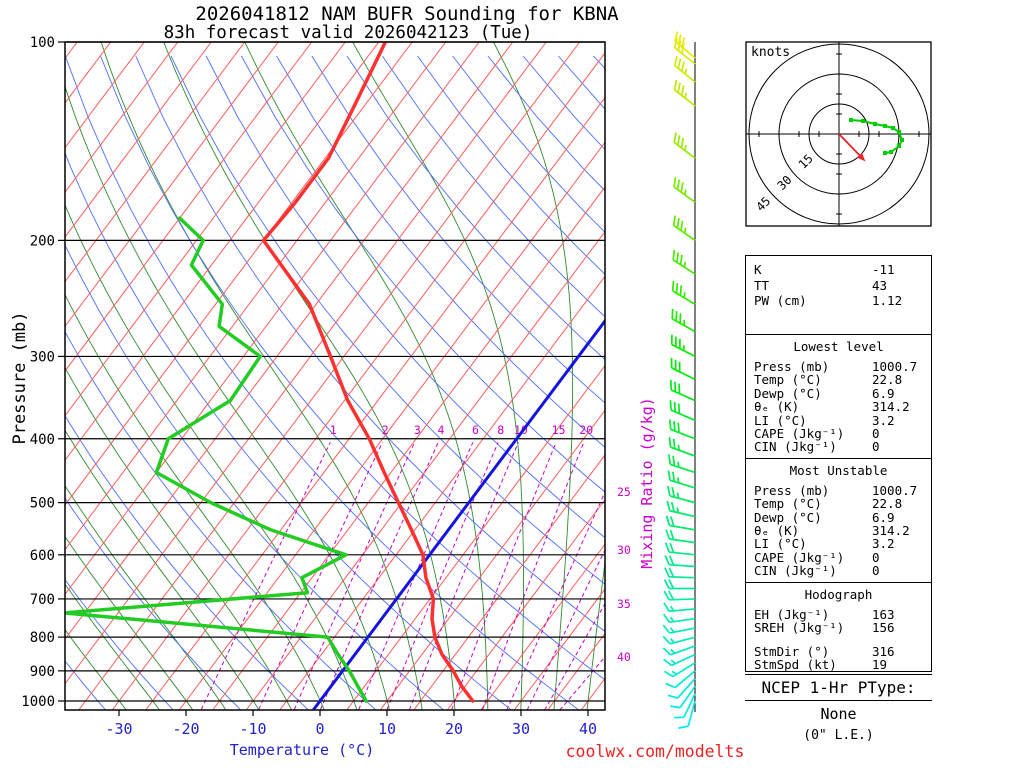  What do you see at coordinates (42, 440) in the screenshot?
I see `svg-text: 400` at bounding box center [42, 440].